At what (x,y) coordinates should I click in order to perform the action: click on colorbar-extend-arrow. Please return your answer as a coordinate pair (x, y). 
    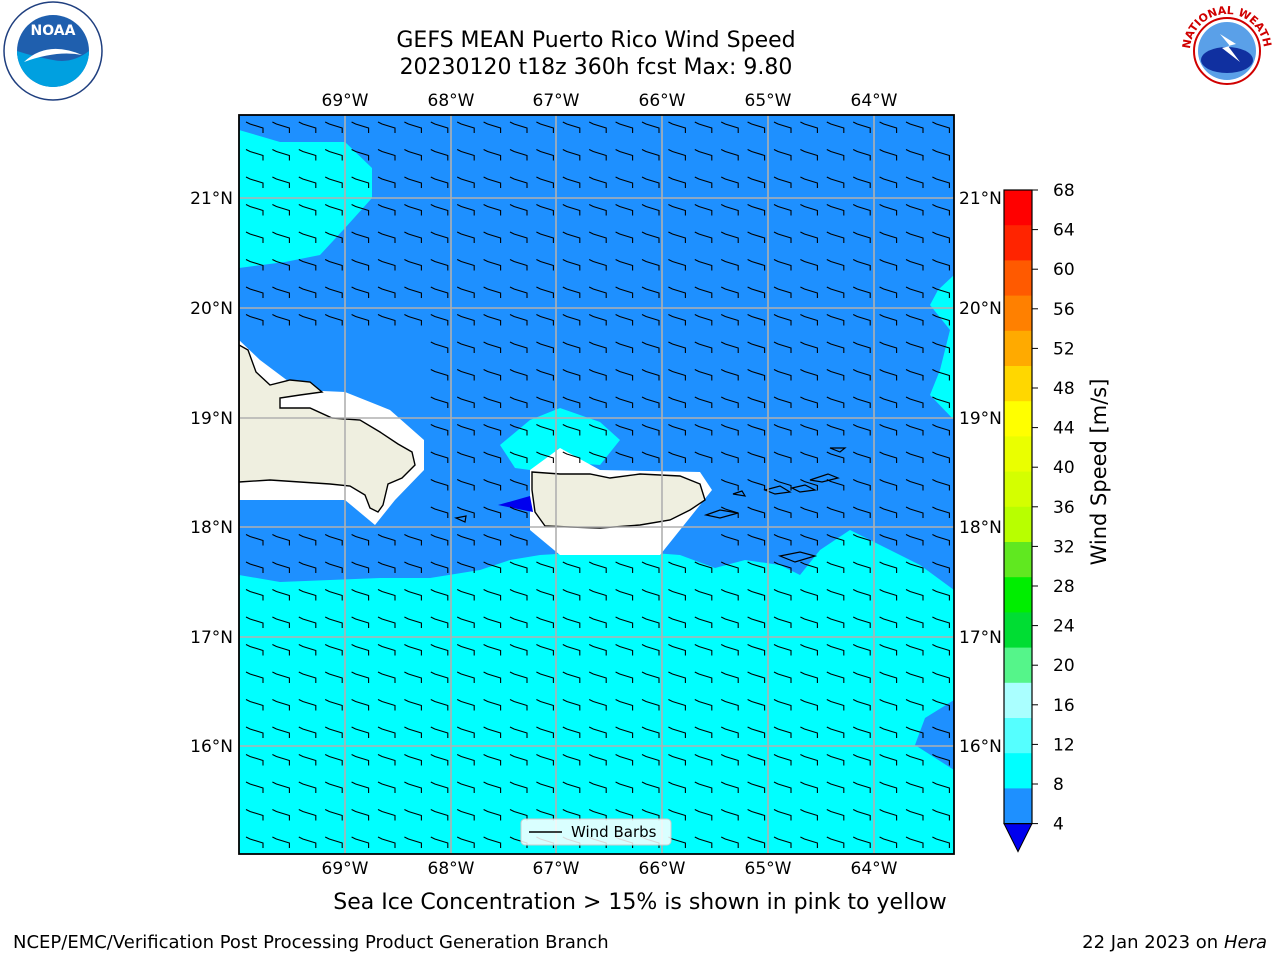
    Looking at the image, I should click on (1018, 838).